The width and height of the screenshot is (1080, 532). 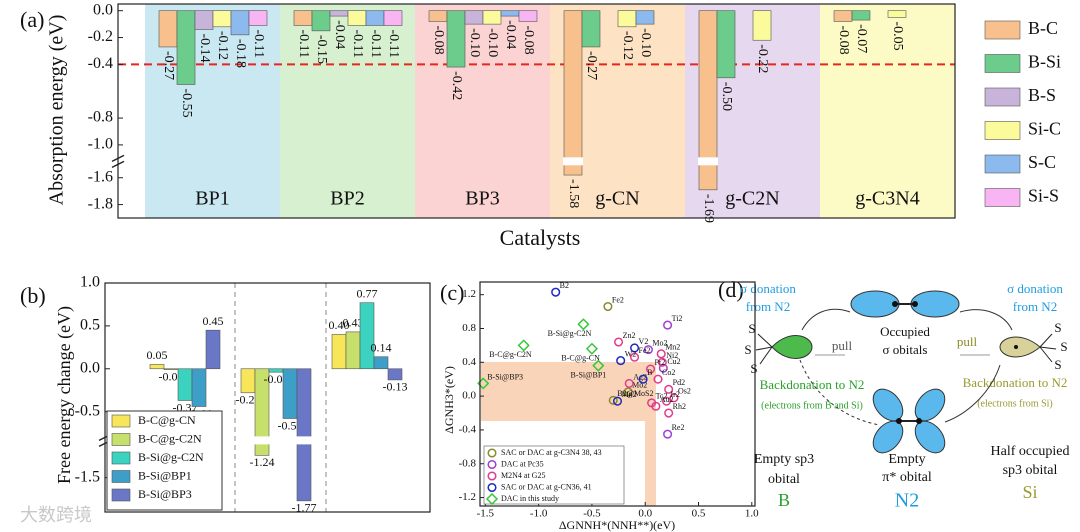 What do you see at coordinates (768, 306) in the screenshot?
I see `sigma-left: from N2` at bounding box center [768, 306].